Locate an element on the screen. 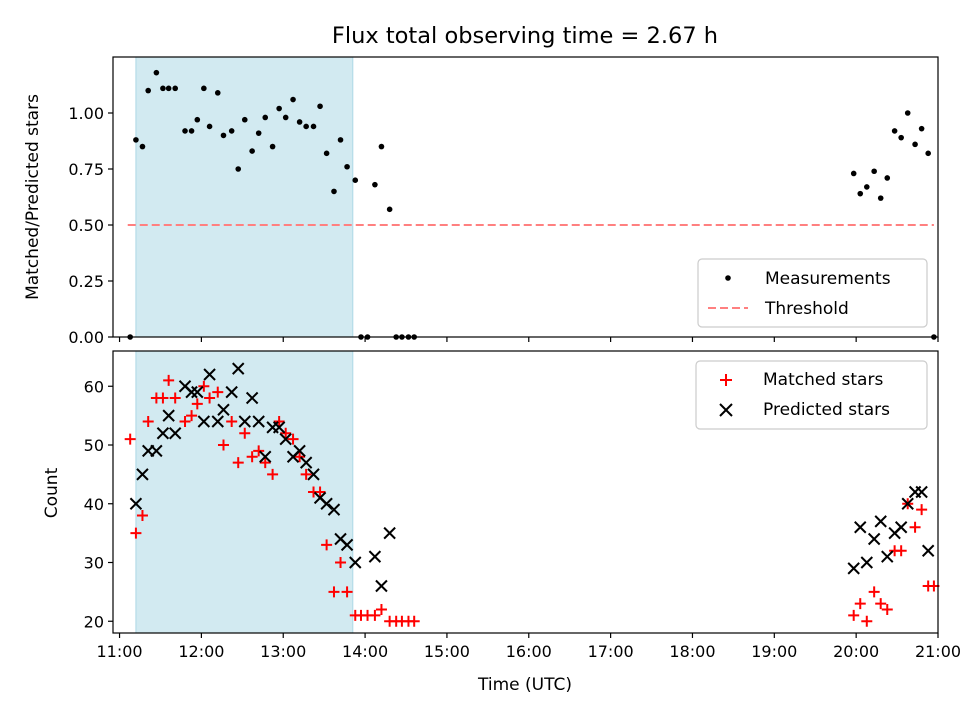 The width and height of the screenshot is (960, 720). y-tick-label: 0.75 is located at coordinates (86, 169).